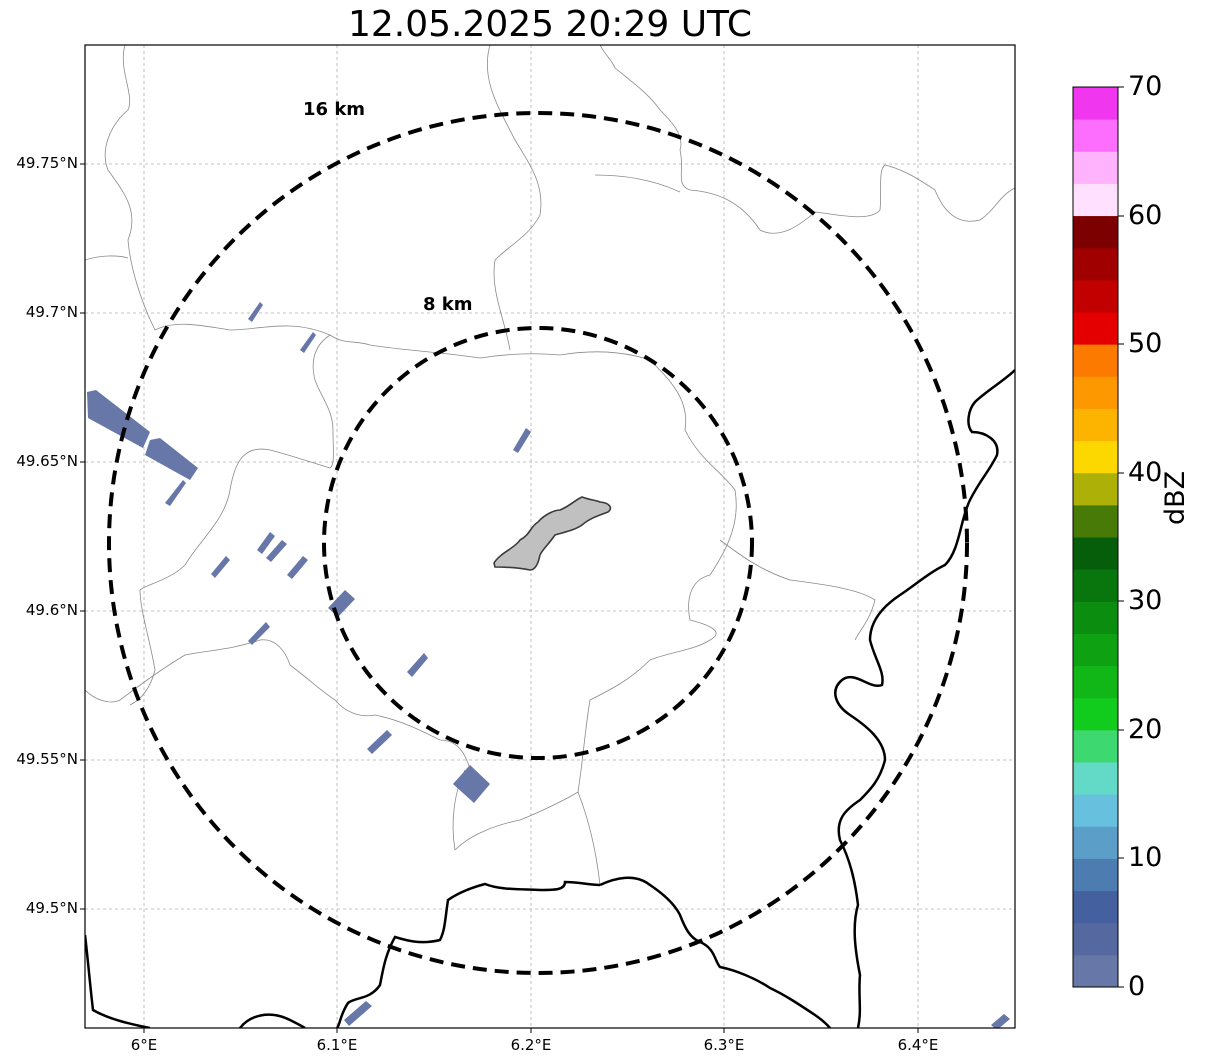  Describe the element at coordinates (337, 1045) in the screenshot. I see `lon-tick-label: 6.1°E` at that location.